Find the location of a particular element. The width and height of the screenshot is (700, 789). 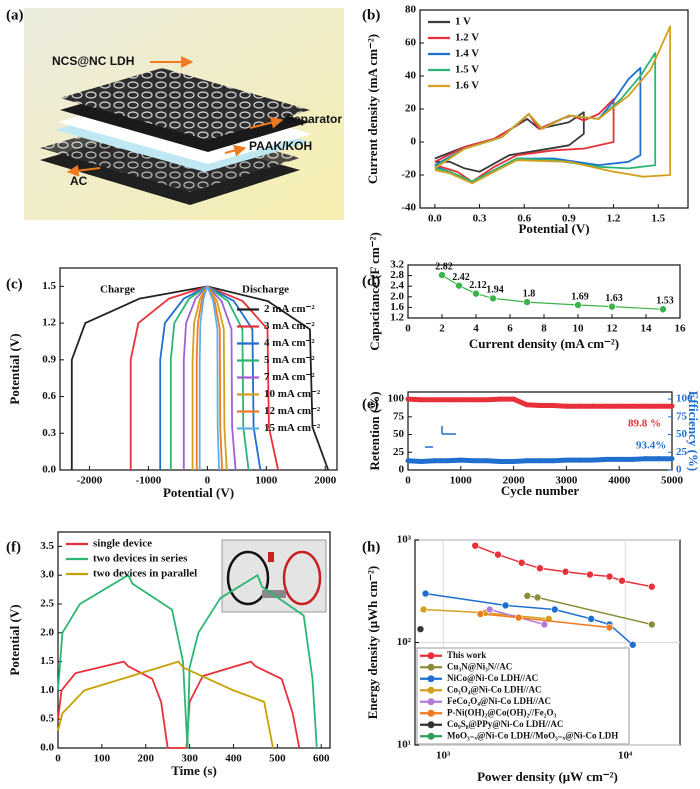

legend-label: 4 mA cm⁻² is located at coordinates (289, 343).